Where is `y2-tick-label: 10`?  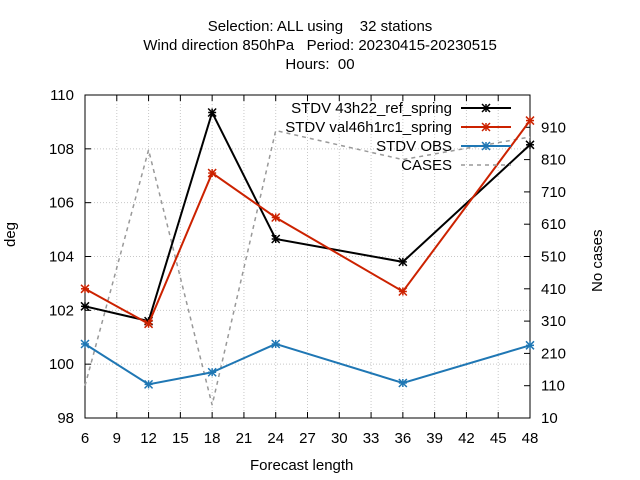 y2-tick-label: 10 is located at coordinates (549, 418).